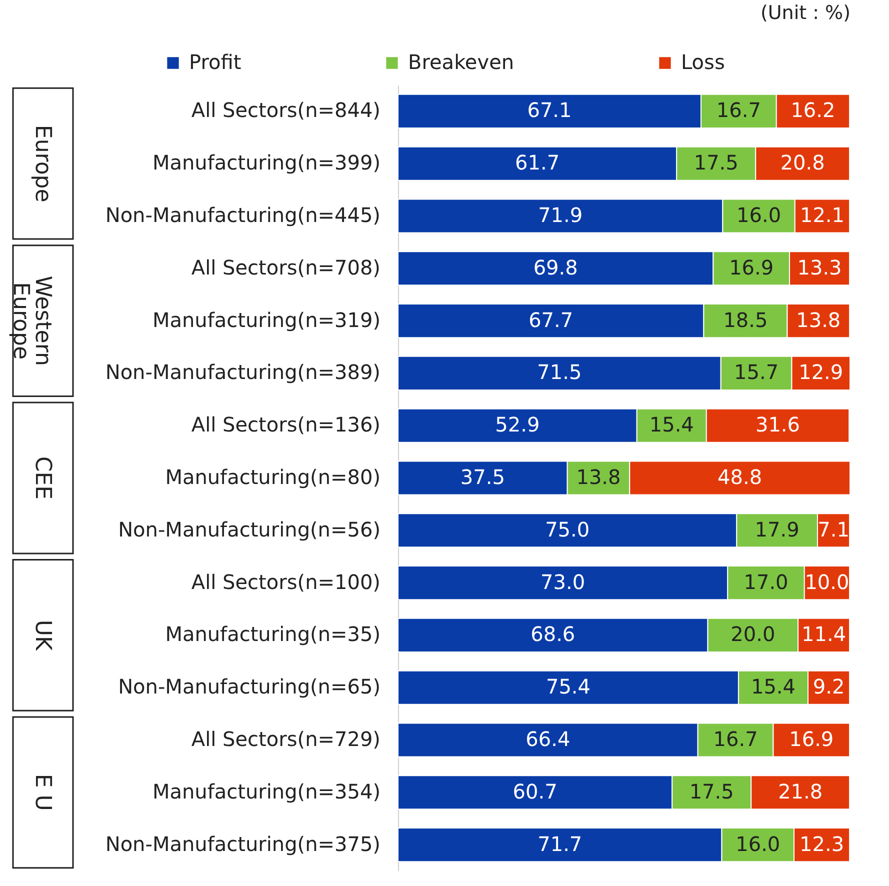 This screenshot has height=886, width=889. Describe the element at coordinates (568, 686) in the screenshot. I see `data-label: 75.4` at that location.